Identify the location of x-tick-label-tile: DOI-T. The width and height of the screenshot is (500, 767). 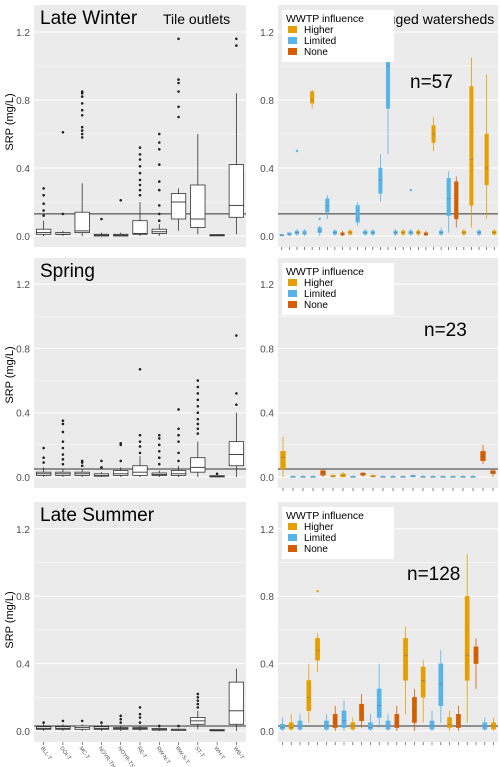
(65, 754).